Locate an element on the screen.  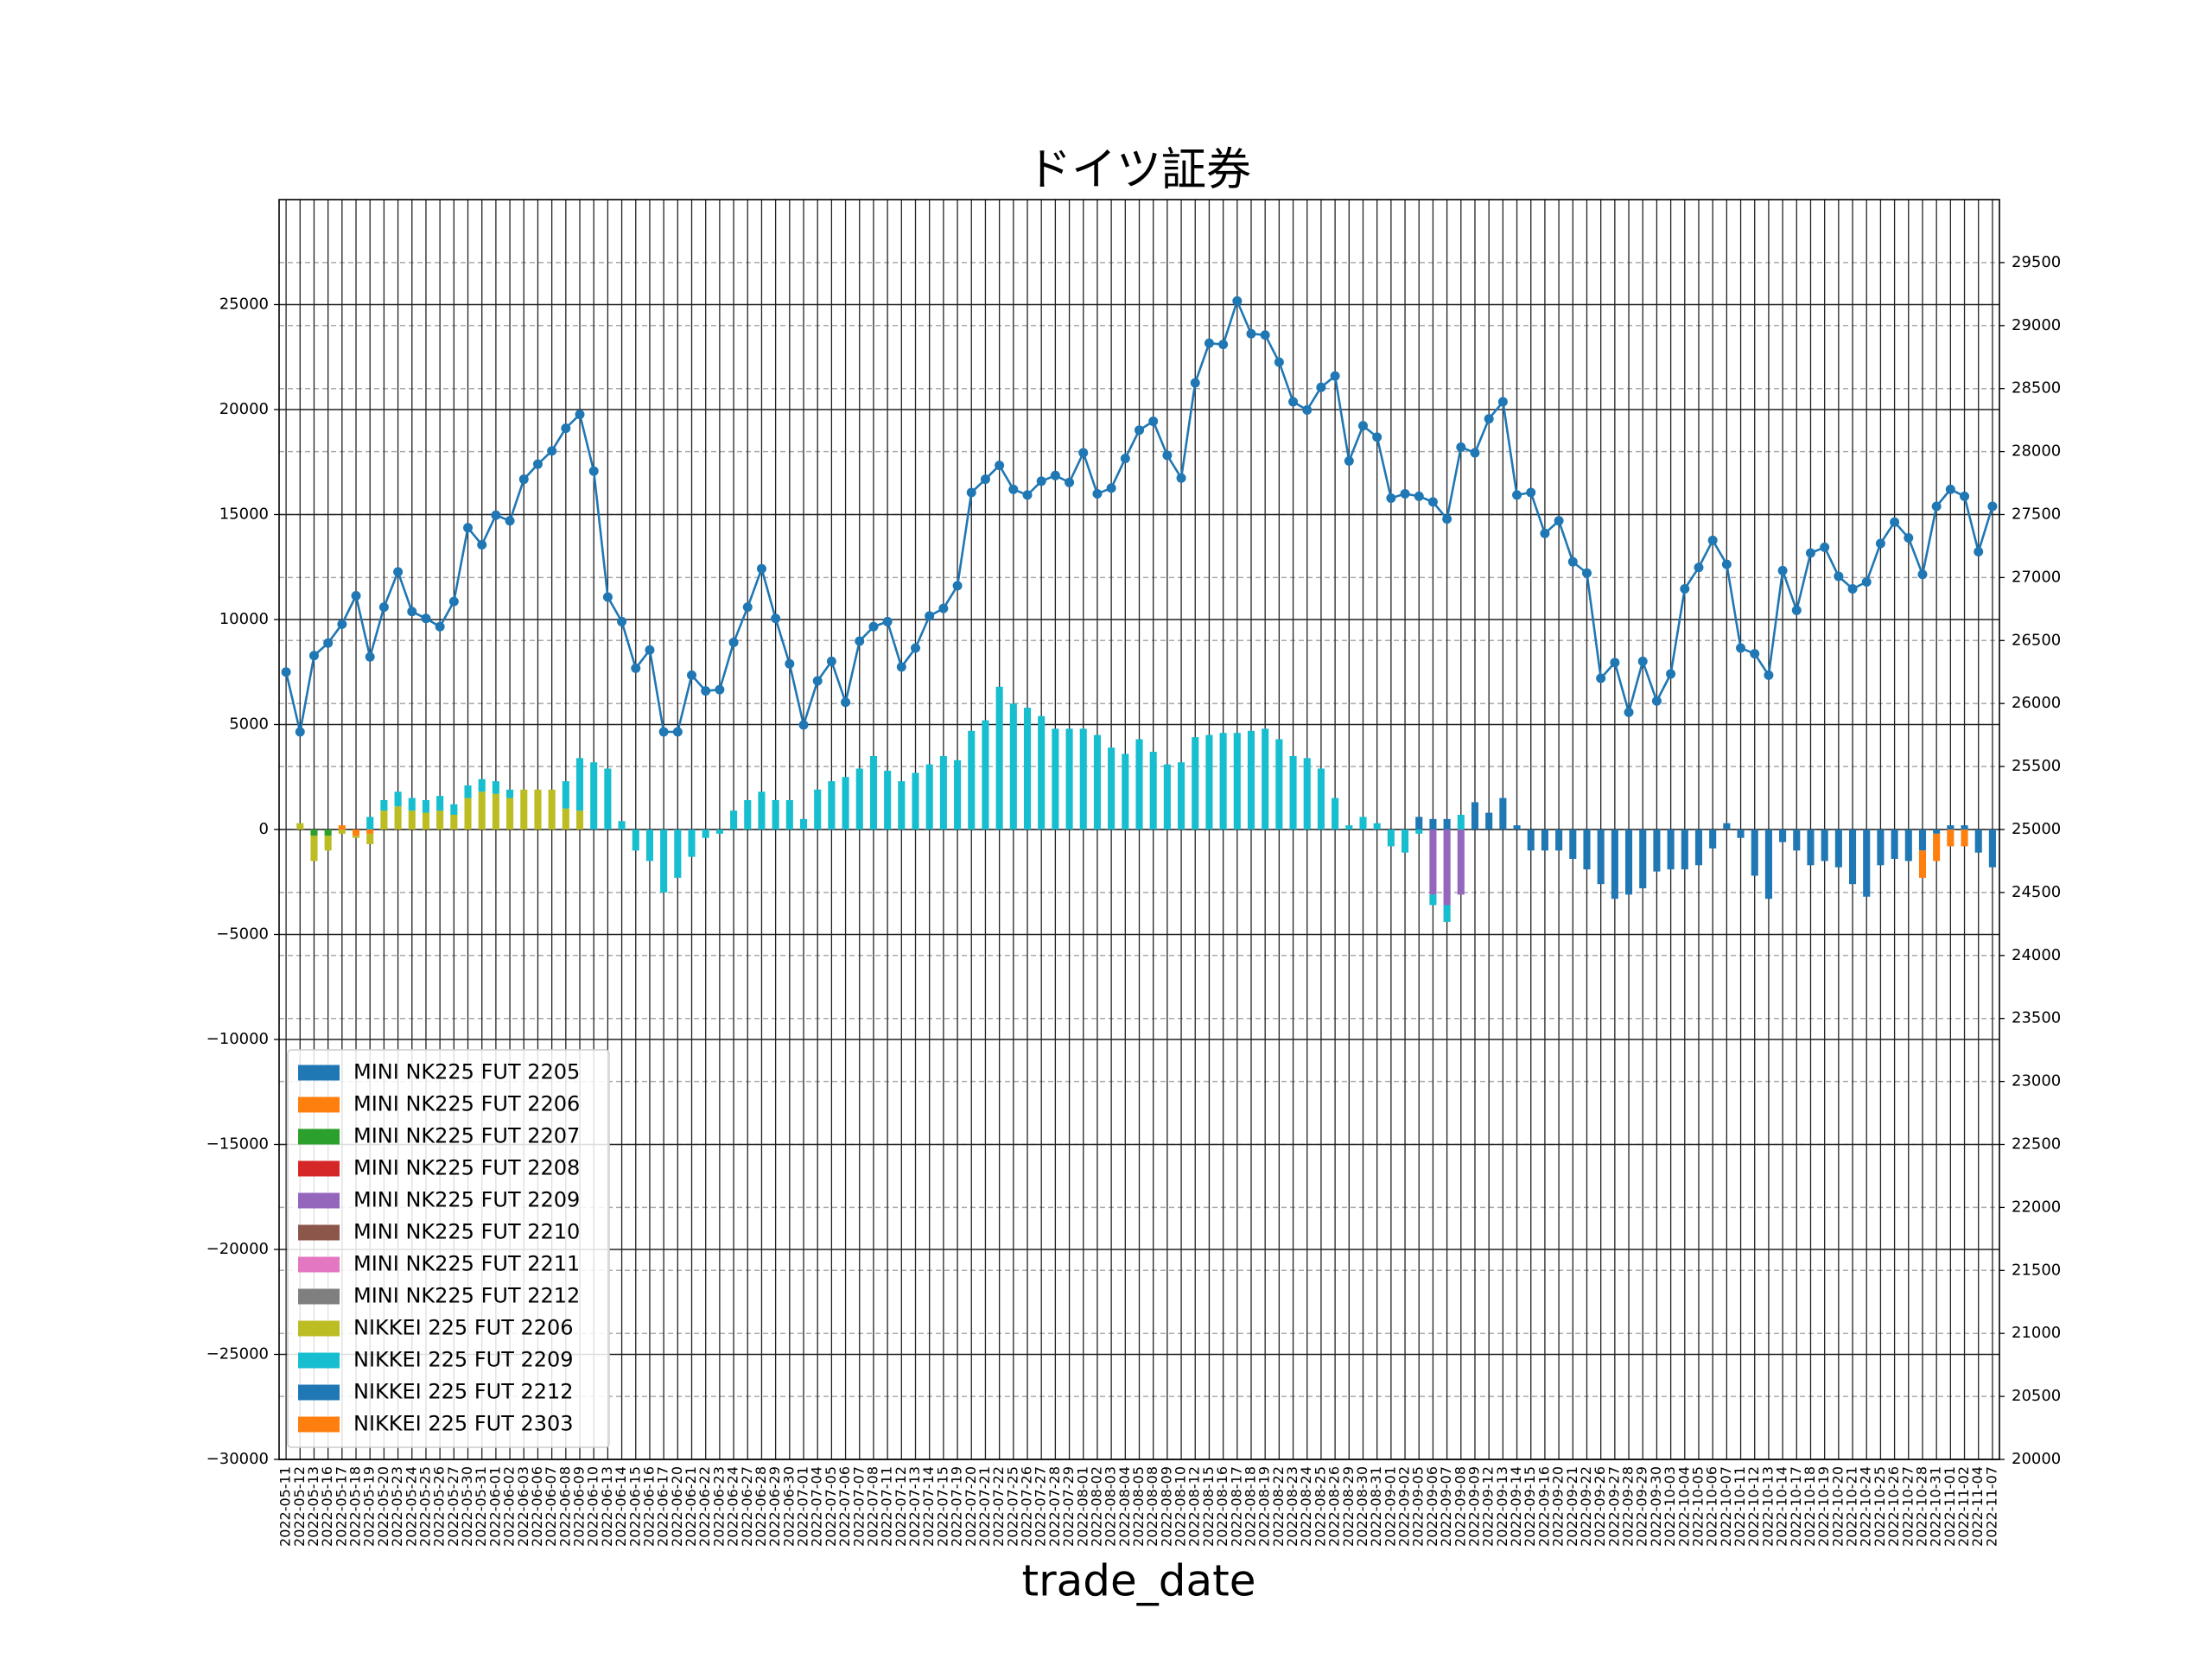
x-tick-label: 2022-10-03 is located at coordinates (1670, 1506).